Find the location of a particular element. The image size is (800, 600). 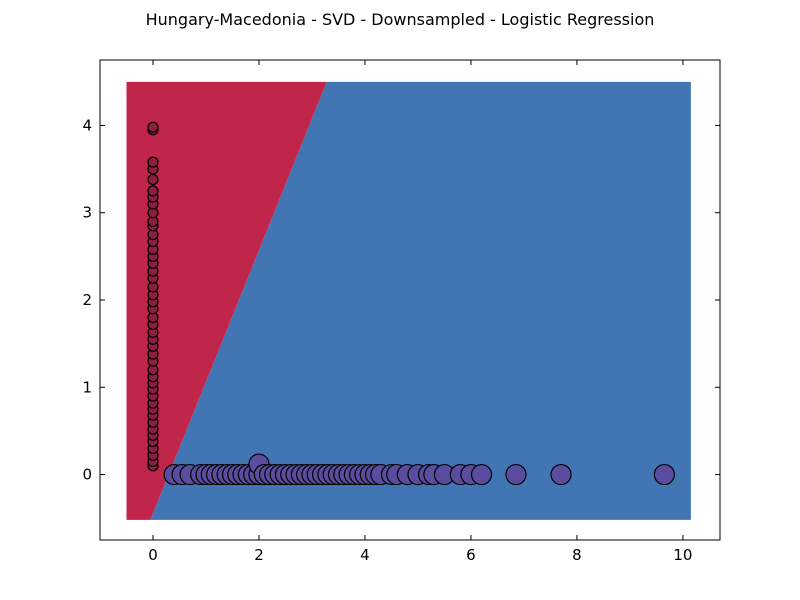

x-tick-label: 8 is located at coordinates (577, 555).